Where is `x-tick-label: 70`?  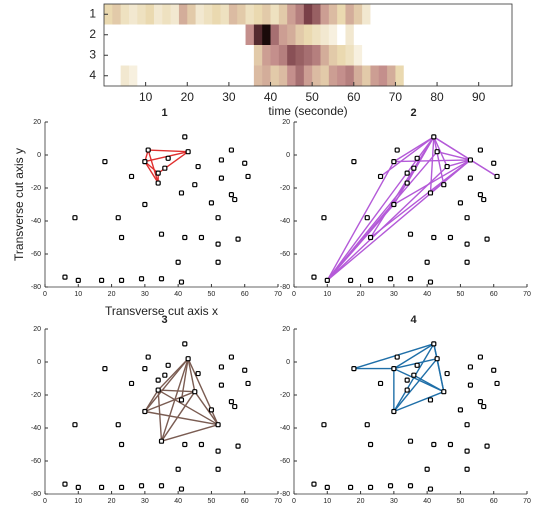 x-tick-label: 70 is located at coordinates (527, 501).